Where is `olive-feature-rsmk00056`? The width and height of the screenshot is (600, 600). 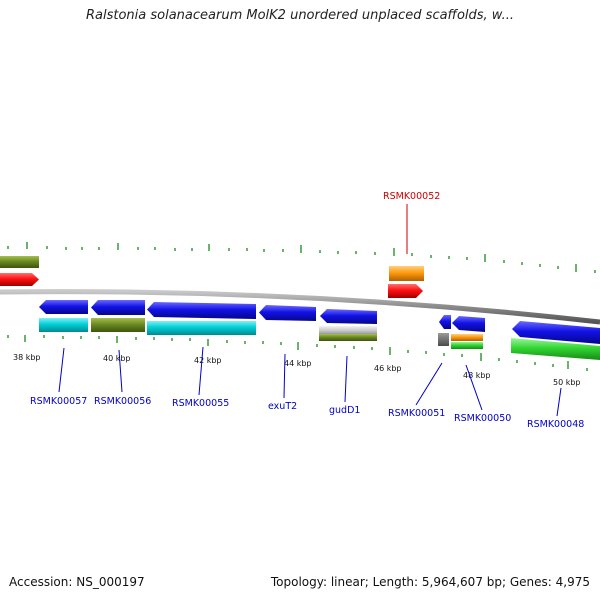 olive-feature-rsmk00056 is located at coordinates (118, 325).